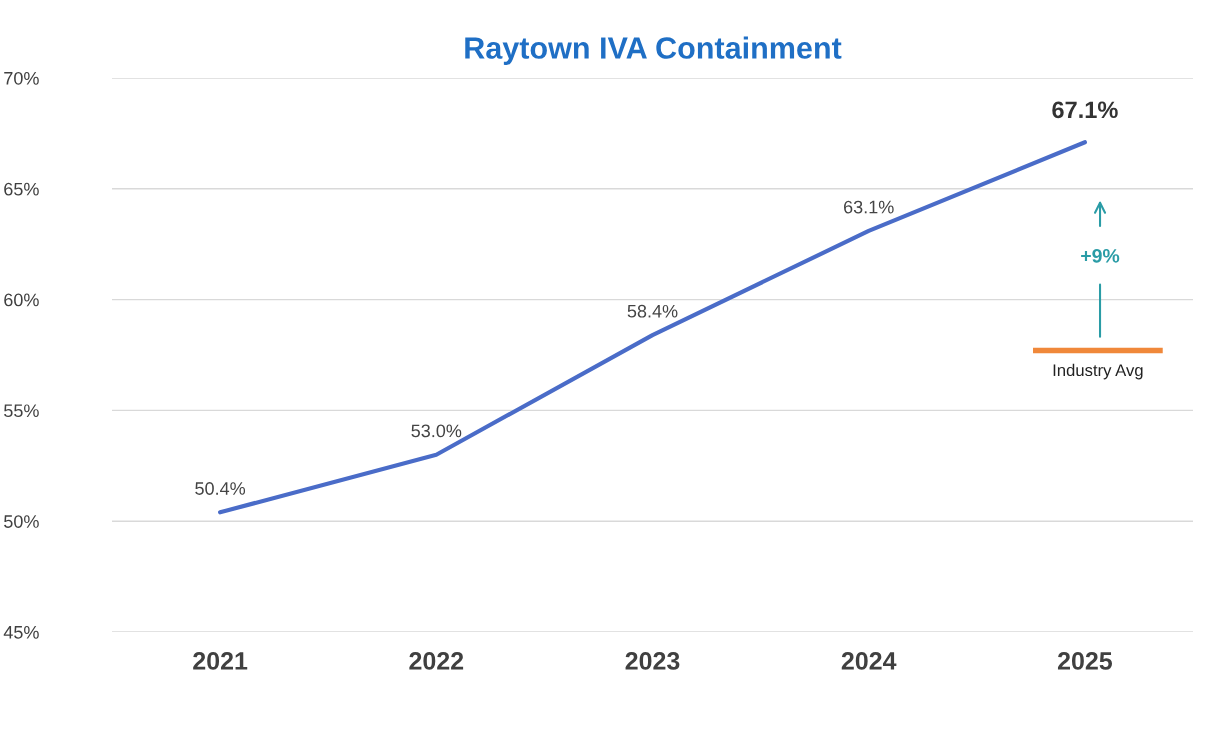  Describe the element at coordinates (436, 661) in the screenshot. I see `x-tick-label: 2022` at that location.